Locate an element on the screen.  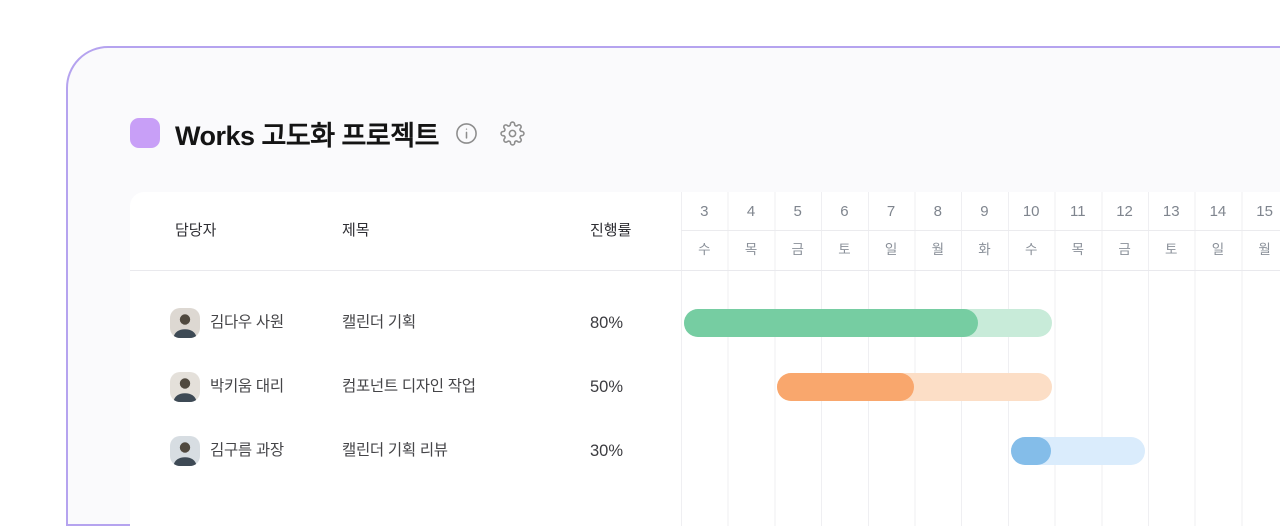
timeline-date-cell: 3 is located at coordinates (704, 211).